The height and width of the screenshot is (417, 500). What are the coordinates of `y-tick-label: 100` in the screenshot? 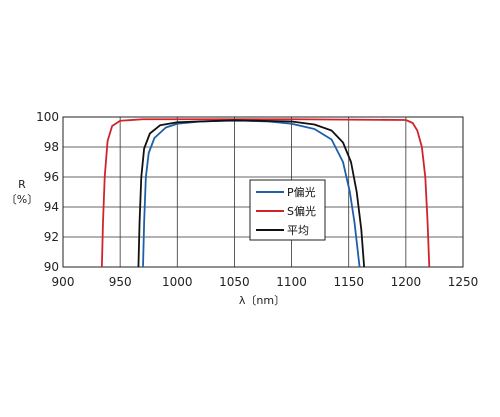 It's located at (47, 117).